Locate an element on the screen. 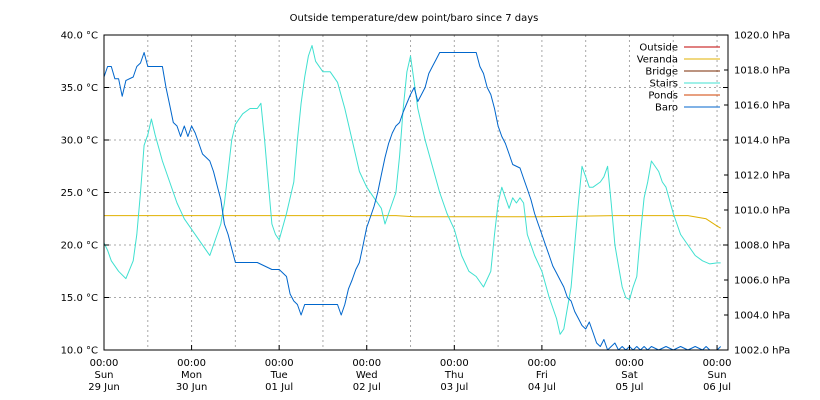 The height and width of the screenshot is (400, 820). y-left-tick-label: 15.0 °C is located at coordinates (79, 298).